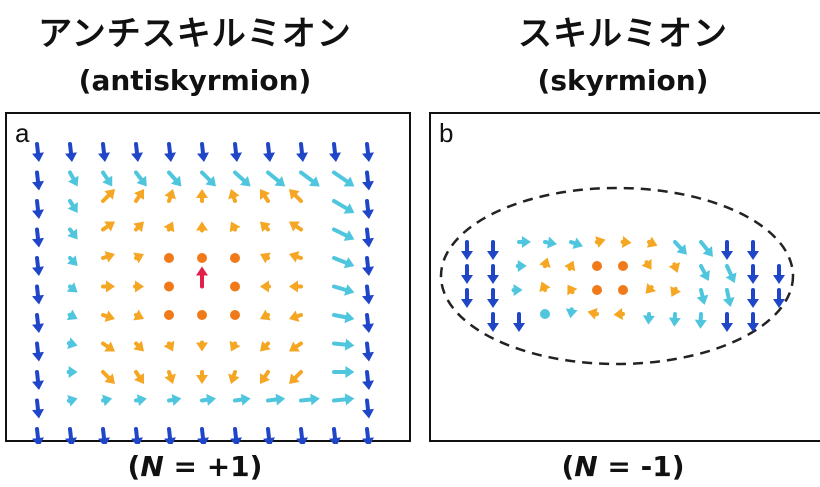  What do you see at coordinates (195, 466) in the screenshot?
I see `antiskyrmion-topological-number: (N = +1)` at bounding box center [195, 466].